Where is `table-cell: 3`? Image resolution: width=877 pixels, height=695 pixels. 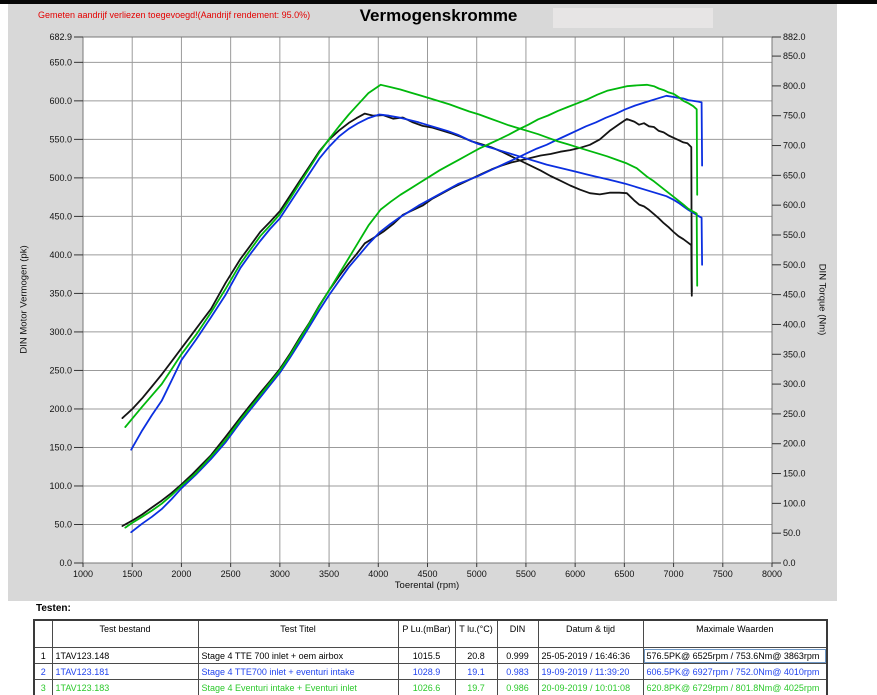 table-cell: 3 is located at coordinates (43, 687).